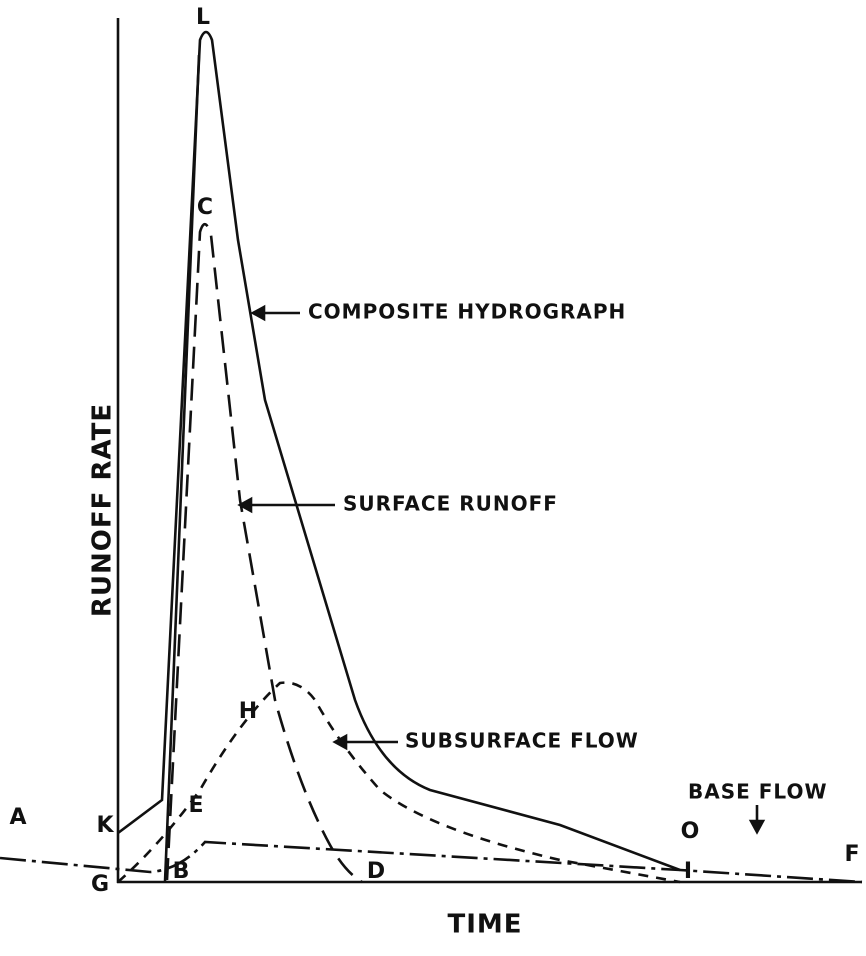  I want to click on point-label: H, so click(248, 711).